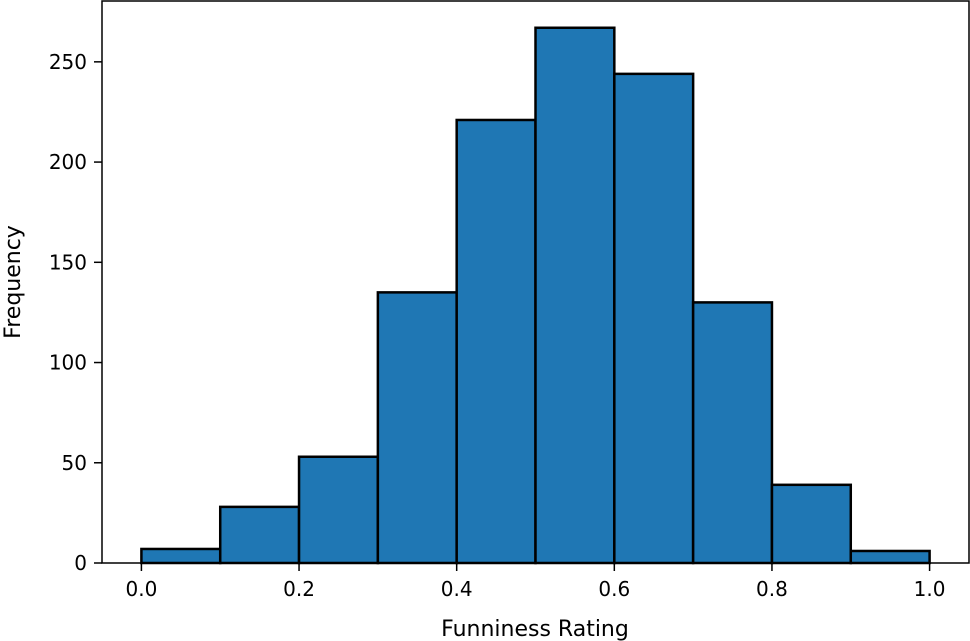  Describe the element at coordinates (536, 582) in the screenshot. I see `x-axis-ticks: 0.0 0.2 0.4 0.6 0.8 1.0` at that location.